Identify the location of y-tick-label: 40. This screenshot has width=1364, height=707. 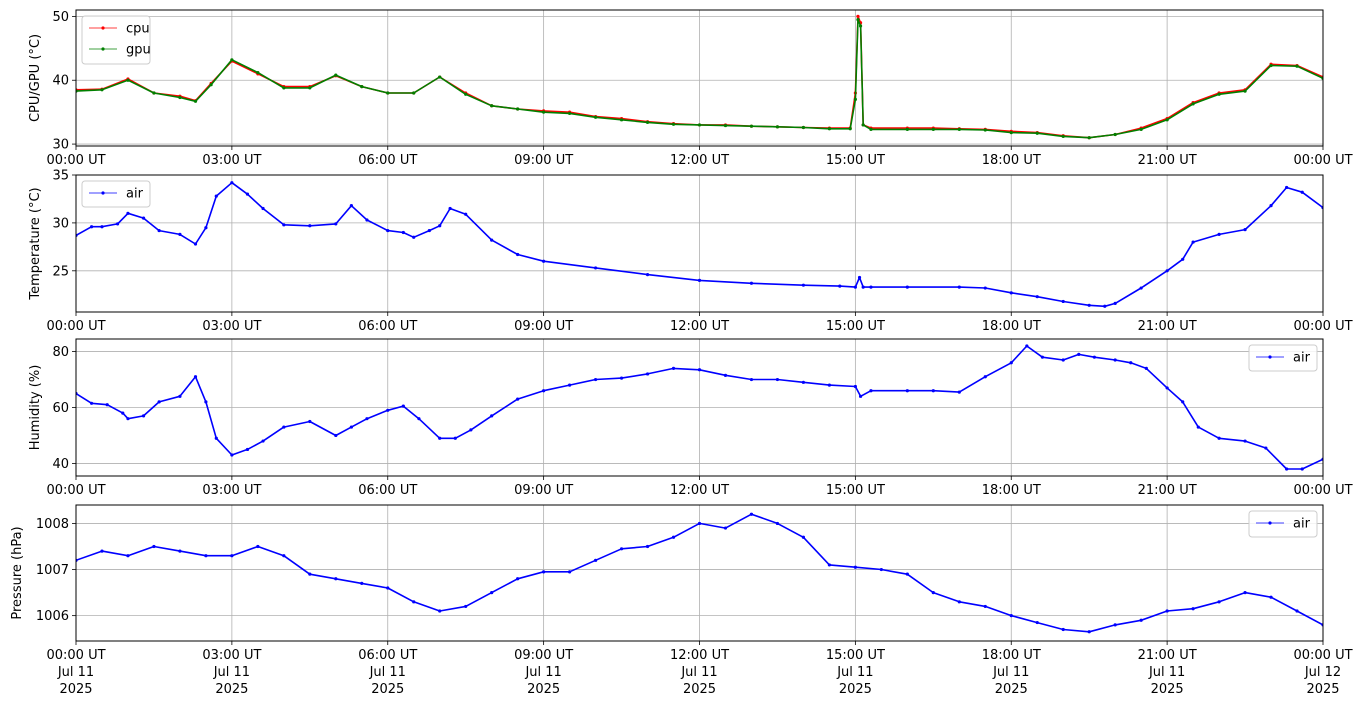
(60, 81).